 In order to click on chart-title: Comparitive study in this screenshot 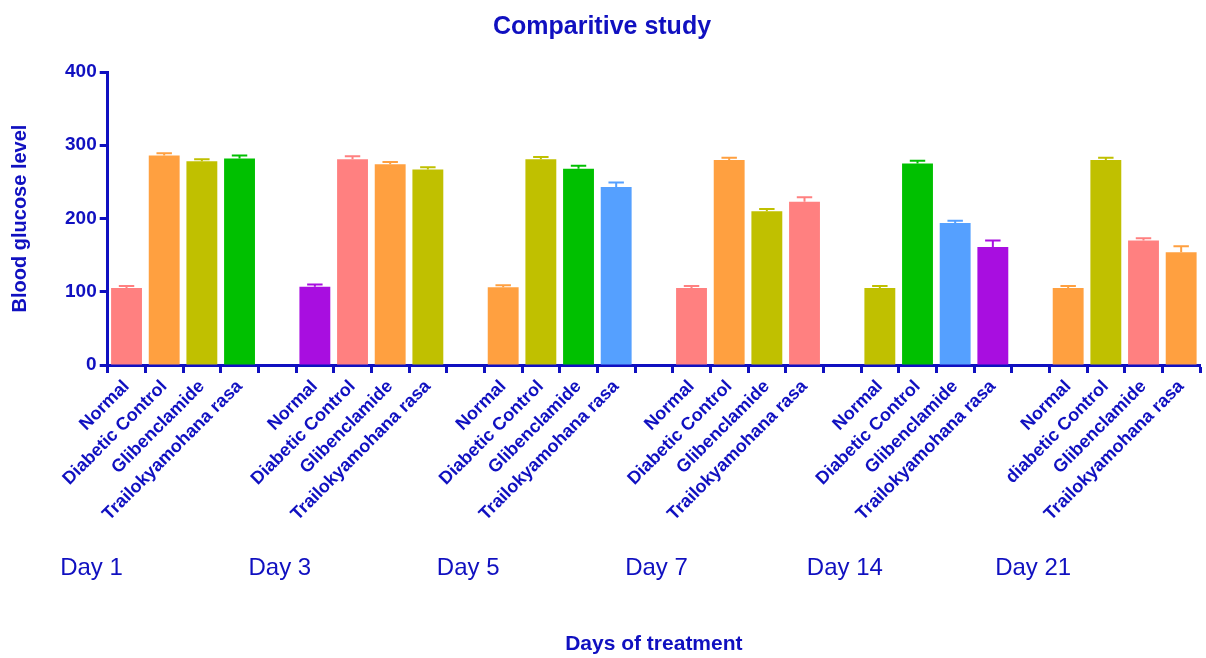, I will do `click(602, 24)`.